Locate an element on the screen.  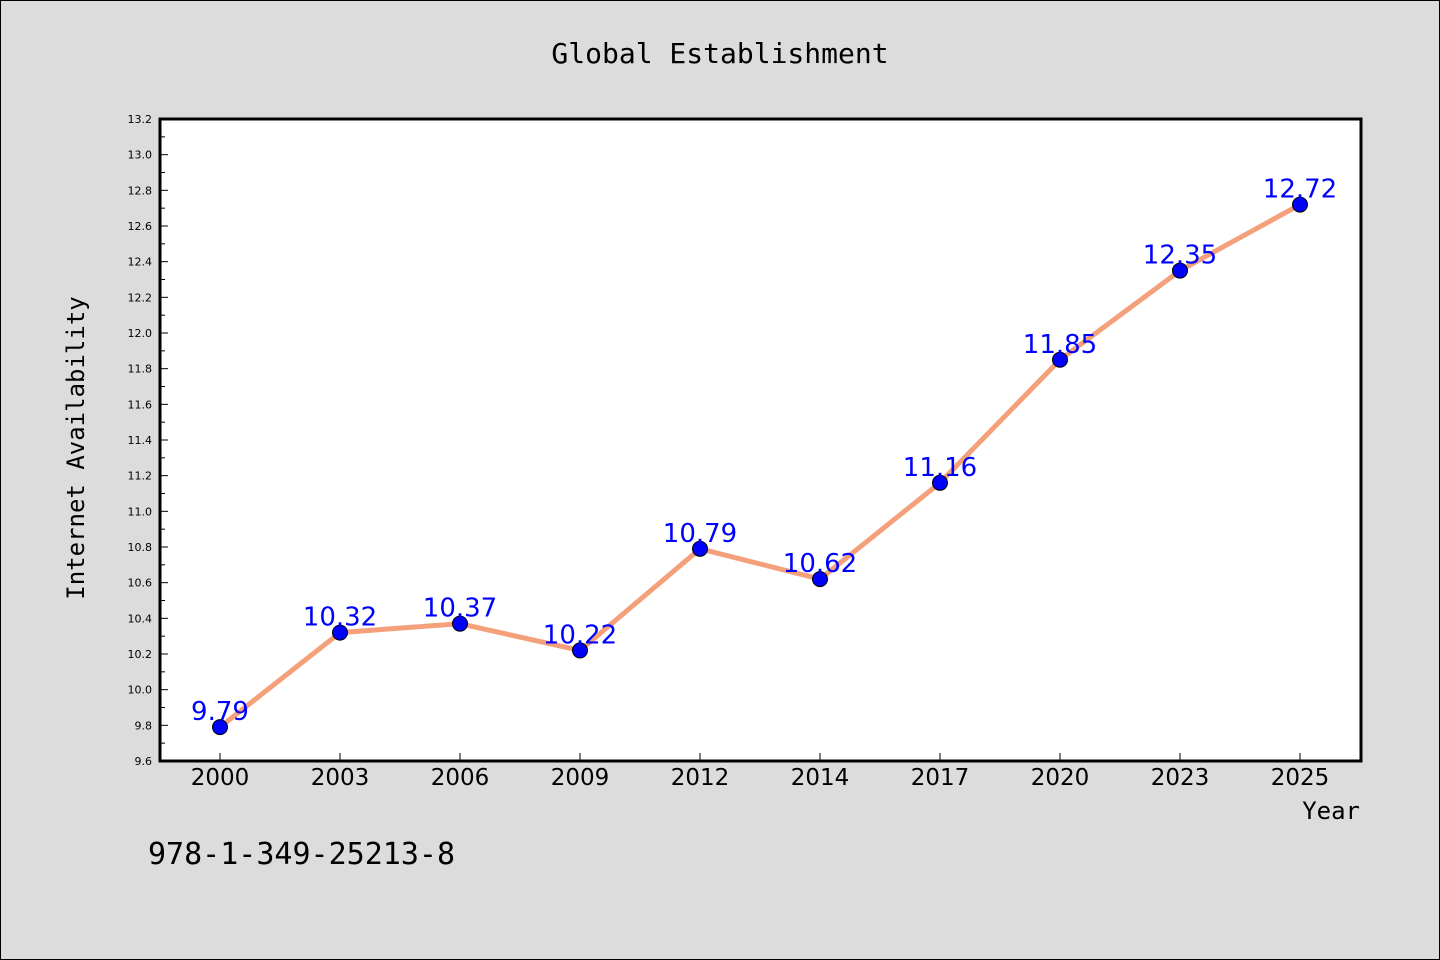
x-tick-label: 2012 is located at coordinates (700, 778).